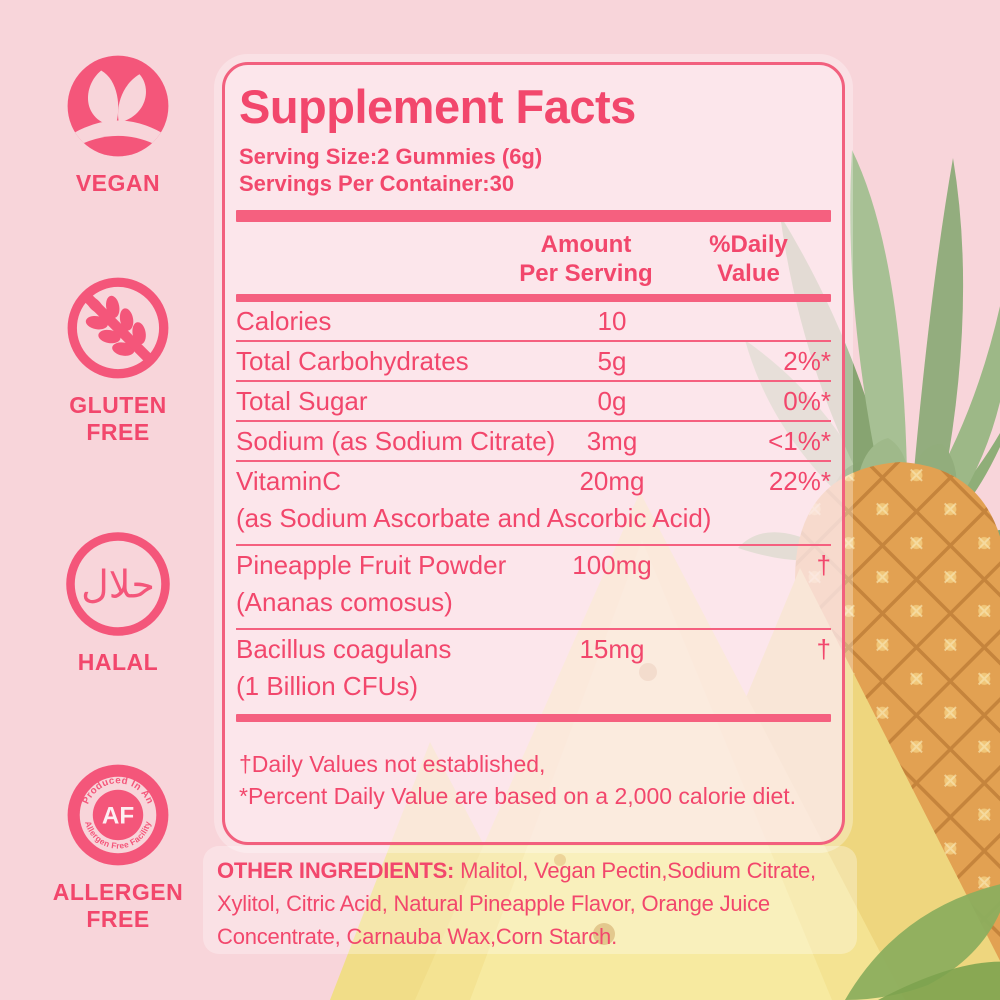 The image size is (1000, 1000). Describe the element at coordinates (612, 321) in the screenshot. I see `nutrient-amount: 10` at that location.